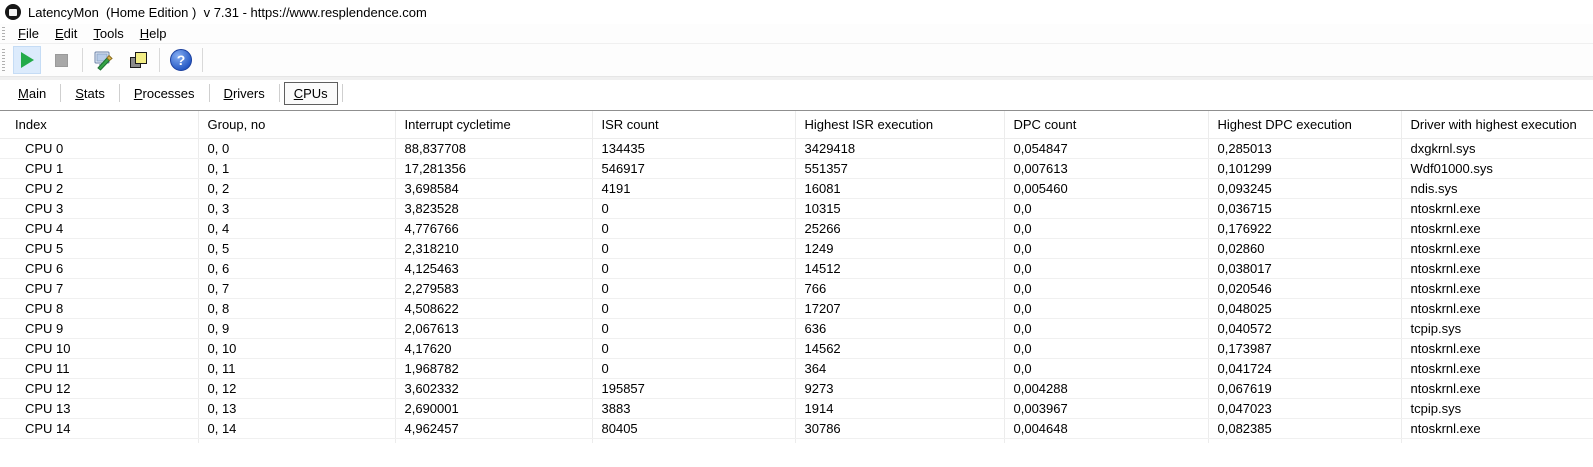 This screenshot has width=1593, height=467. What do you see at coordinates (694, 168) in the screenshot?
I see `table-cell: 546917` at bounding box center [694, 168].